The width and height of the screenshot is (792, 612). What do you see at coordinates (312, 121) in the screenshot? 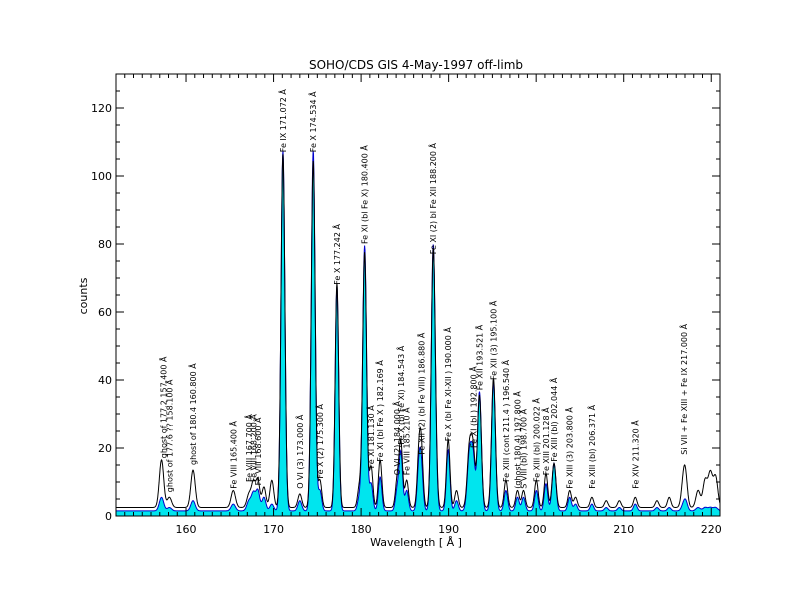
I see `line-annotation: Fe X 174.534 Å` at bounding box center [312, 121].